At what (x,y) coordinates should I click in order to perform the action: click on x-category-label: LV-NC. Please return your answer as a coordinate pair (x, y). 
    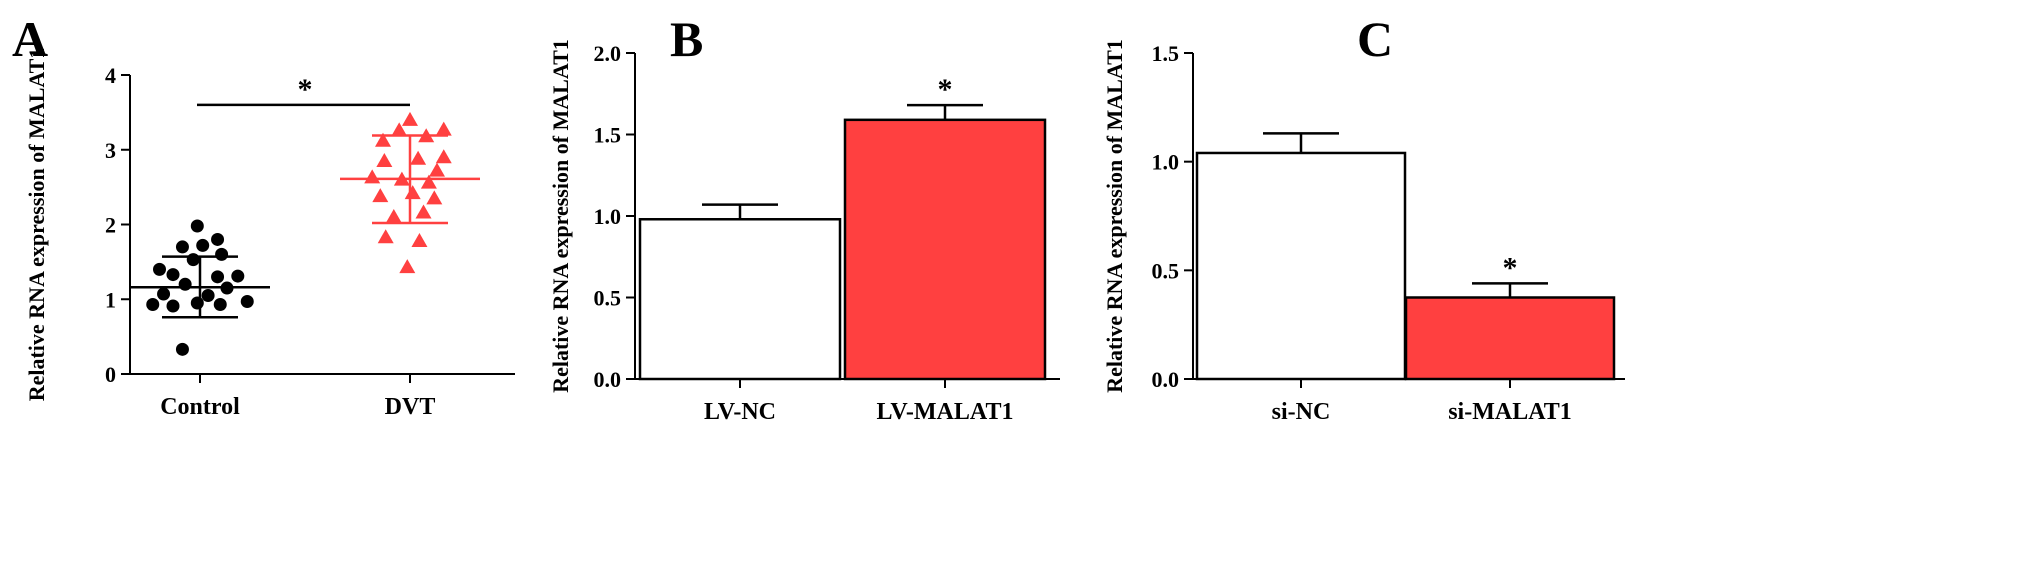
    Looking at the image, I should click on (740, 412).